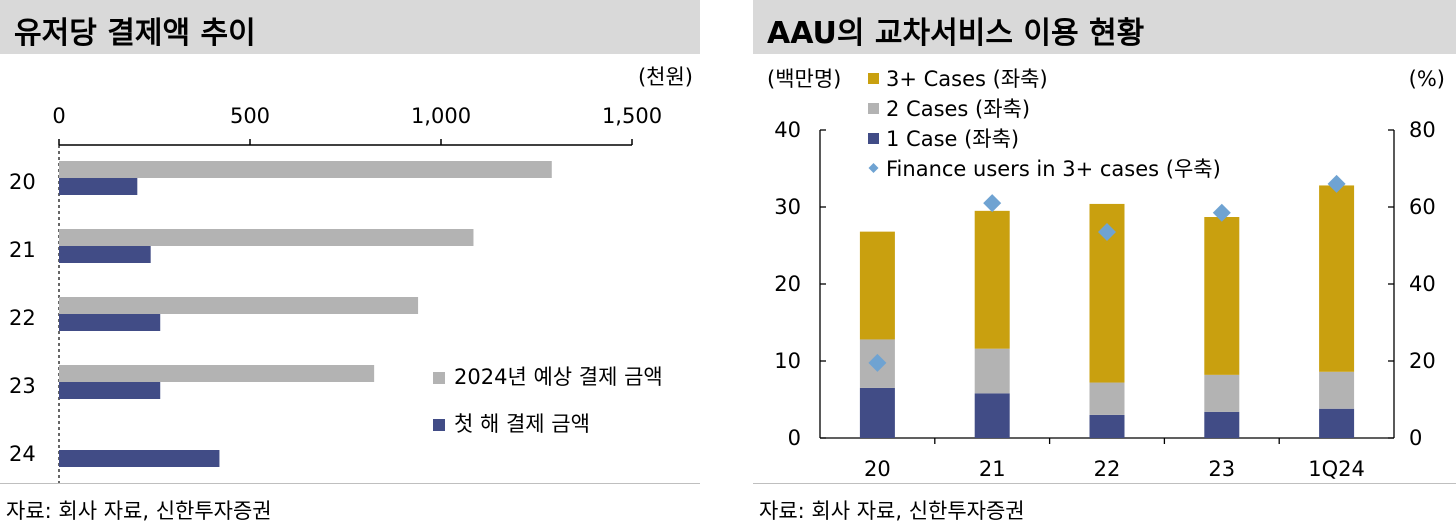 This screenshot has height=525, width=1456. Describe the element at coordinates (1422, 361) in the screenshot. I see `right-tick-label-20: 20` at that location.